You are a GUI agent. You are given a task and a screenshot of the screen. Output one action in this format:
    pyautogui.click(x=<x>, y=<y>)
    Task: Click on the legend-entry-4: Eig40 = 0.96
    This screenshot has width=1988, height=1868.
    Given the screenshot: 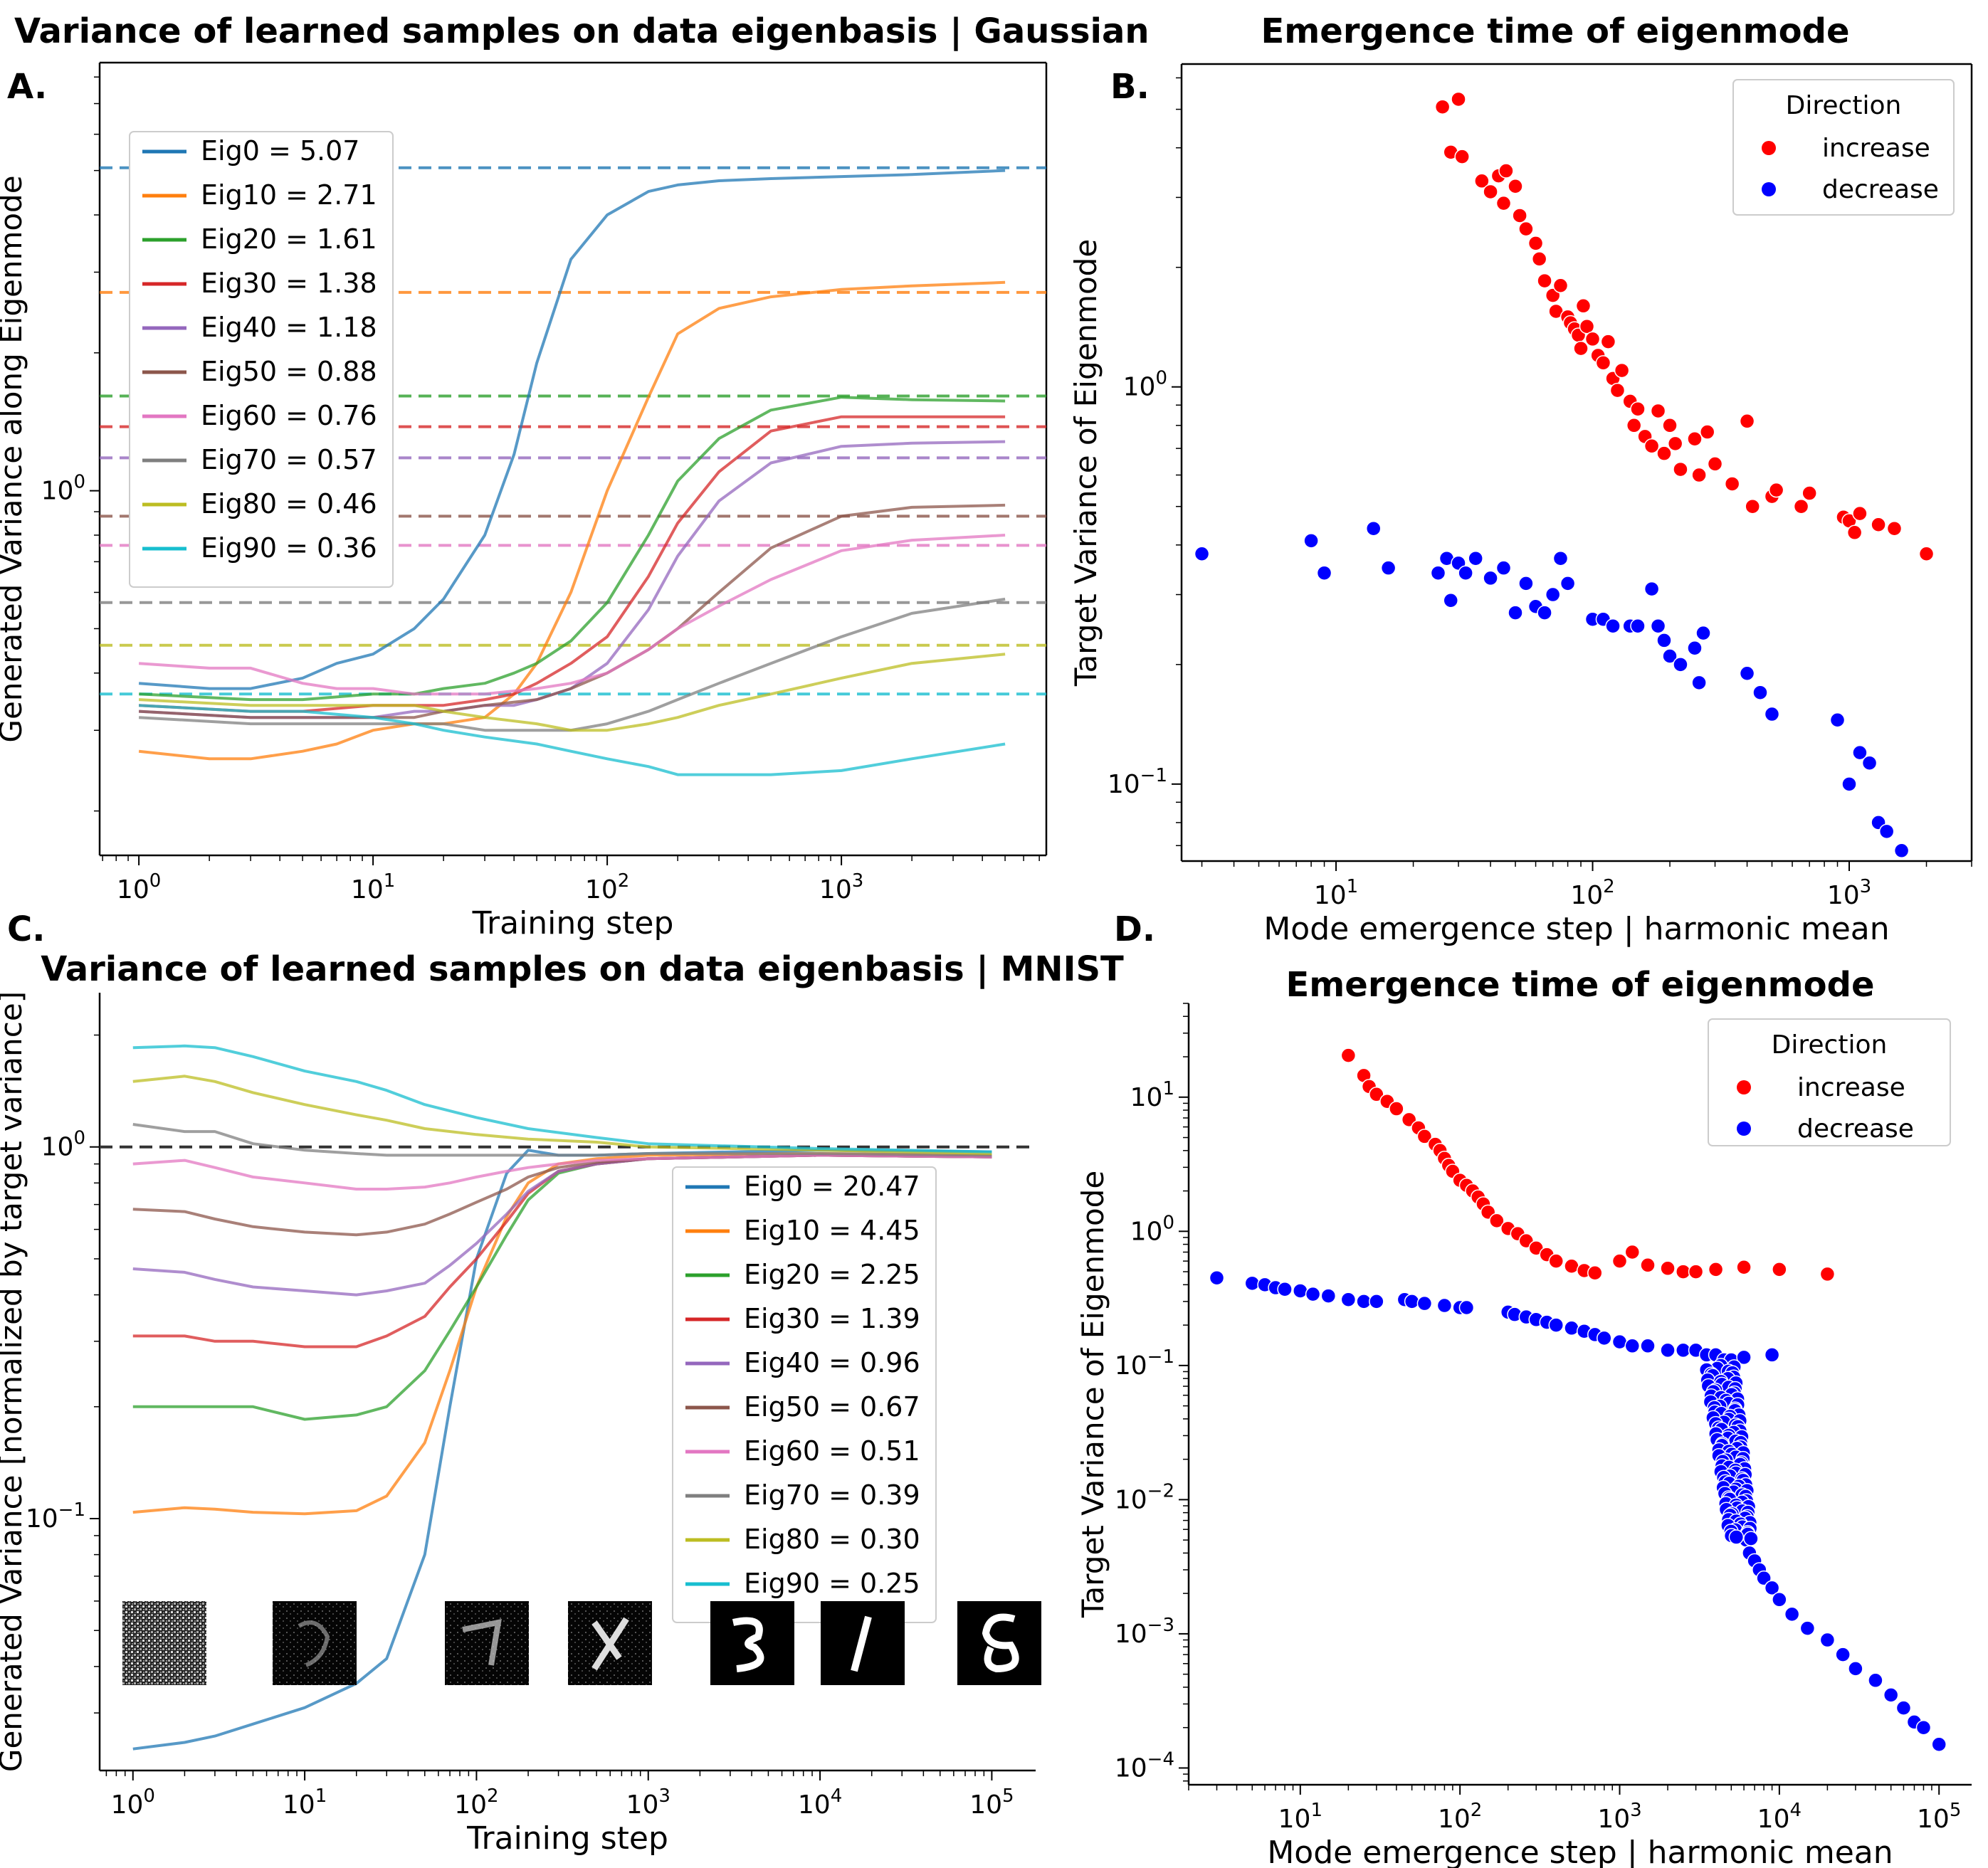 What is the action you would take?
    pyautogui.click(x=832, y=1362)
    